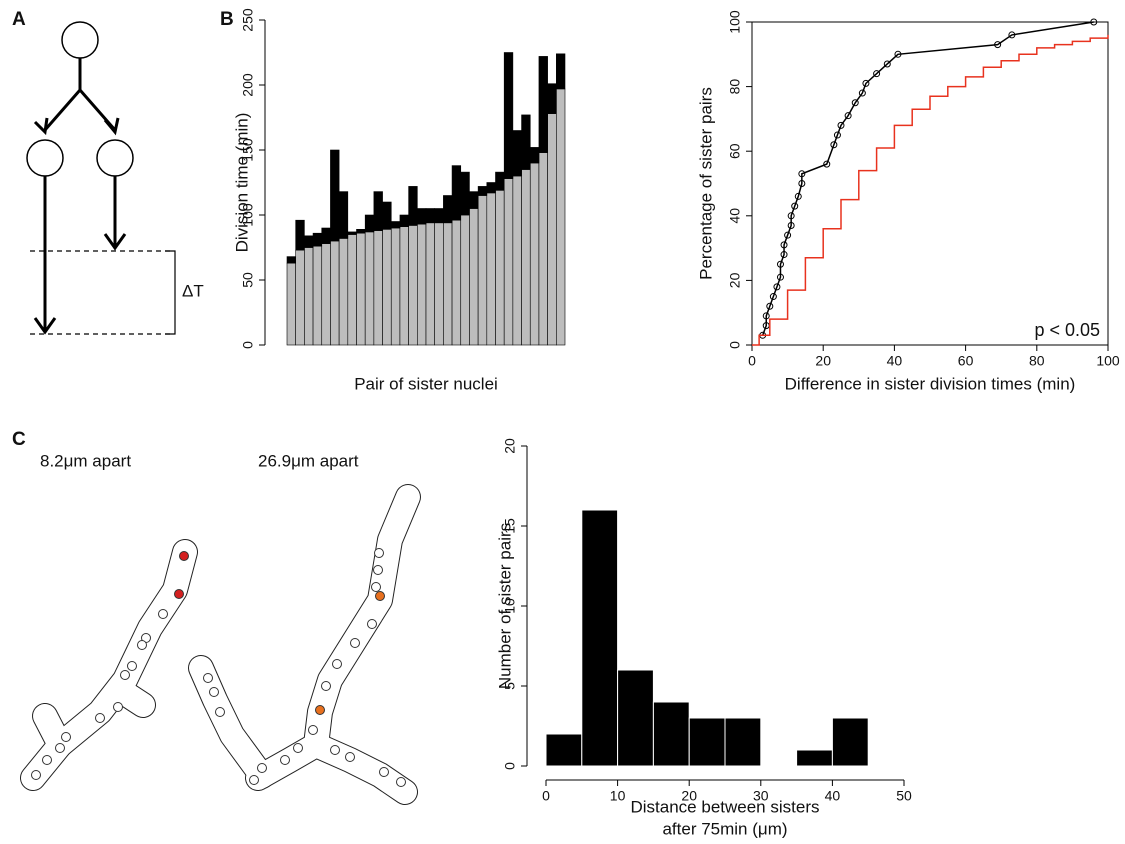 This screenshot has width=1125, height=844. I want to click on y-tick-label: 20, so click(735, 280).